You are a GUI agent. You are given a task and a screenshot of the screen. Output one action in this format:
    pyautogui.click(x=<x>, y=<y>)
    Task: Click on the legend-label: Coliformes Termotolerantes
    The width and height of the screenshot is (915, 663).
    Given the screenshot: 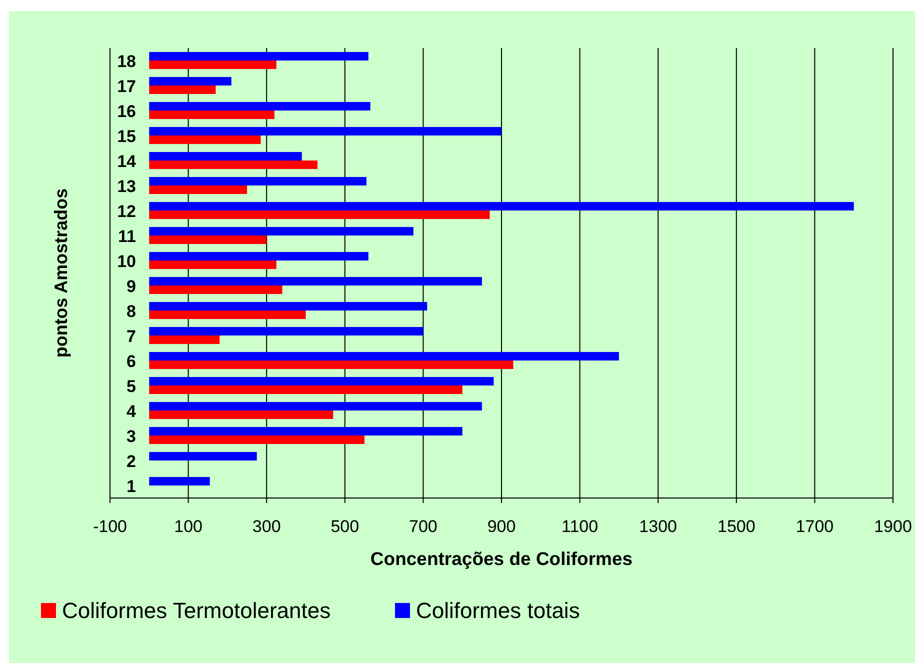 What is the action you would take?
    pyautogui.click(x=196, y=610)
    